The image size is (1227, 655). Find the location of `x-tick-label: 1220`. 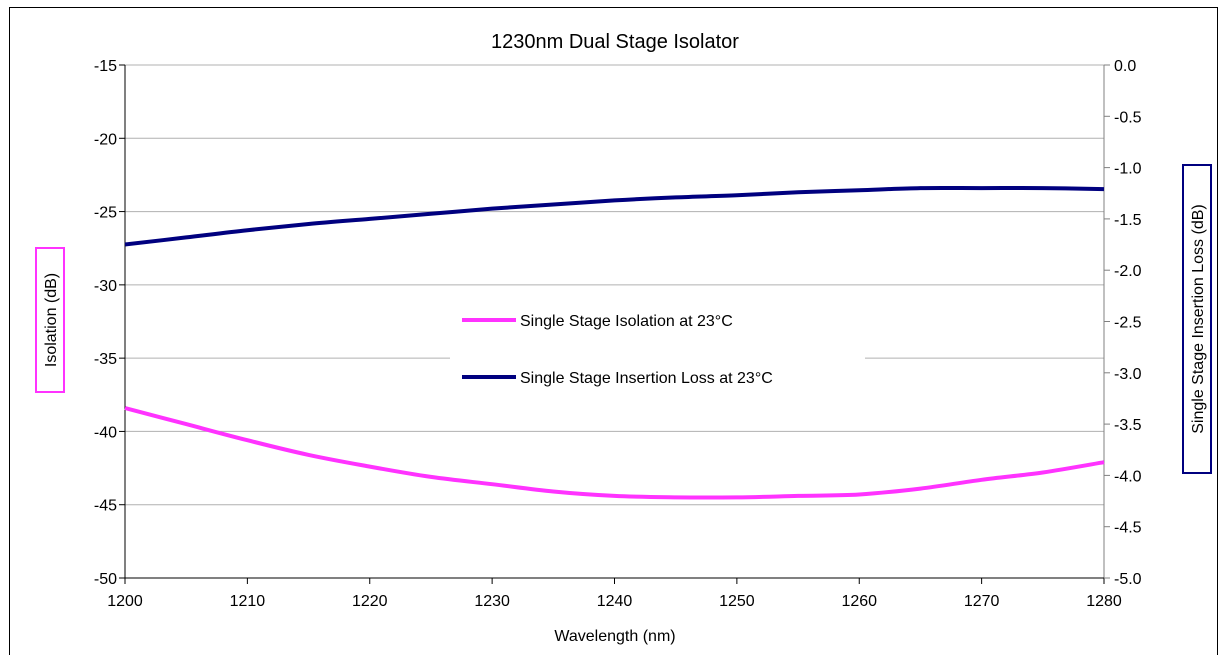

x-tick-label: 1220 is located at coordinates (370, 601).